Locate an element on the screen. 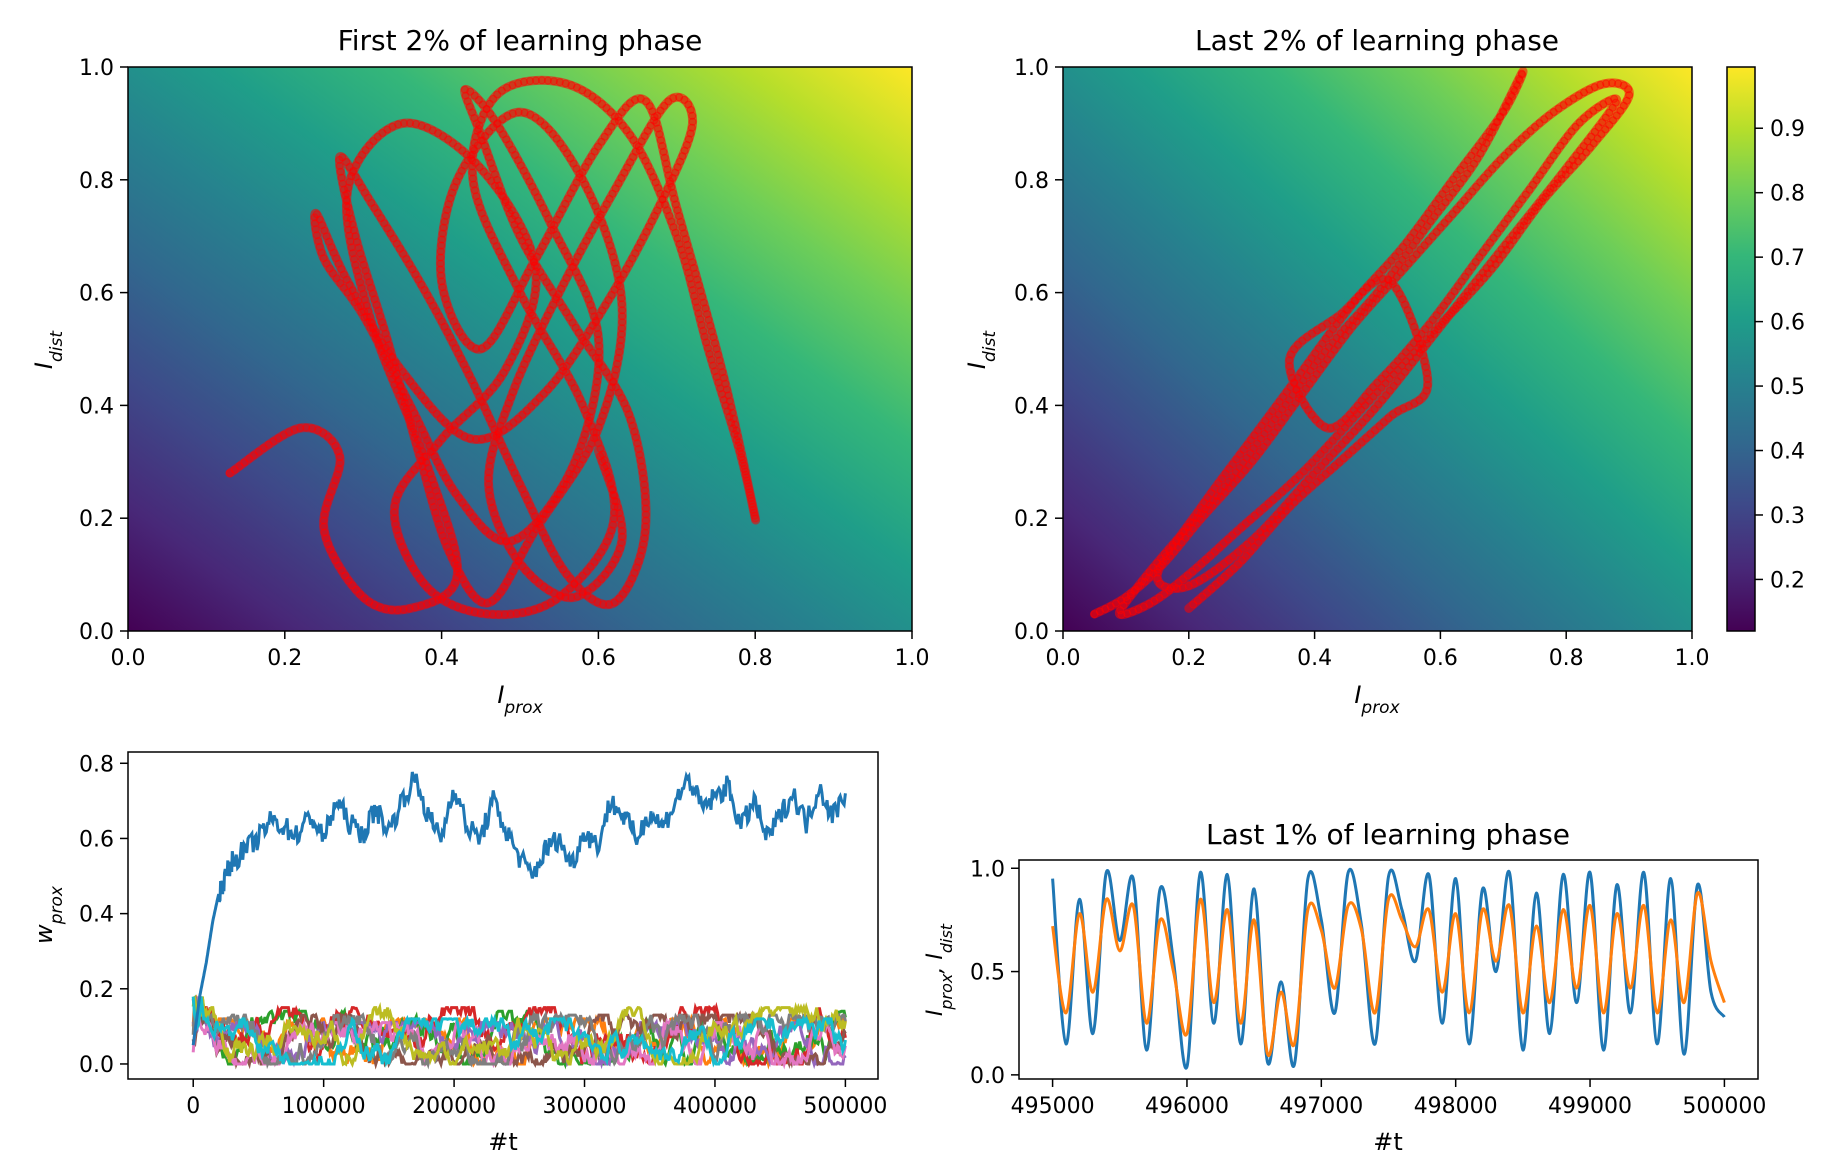 The image size is (1845, 1176). weights-y-tick-label: 0.2 is located at coordinates (96, 990).